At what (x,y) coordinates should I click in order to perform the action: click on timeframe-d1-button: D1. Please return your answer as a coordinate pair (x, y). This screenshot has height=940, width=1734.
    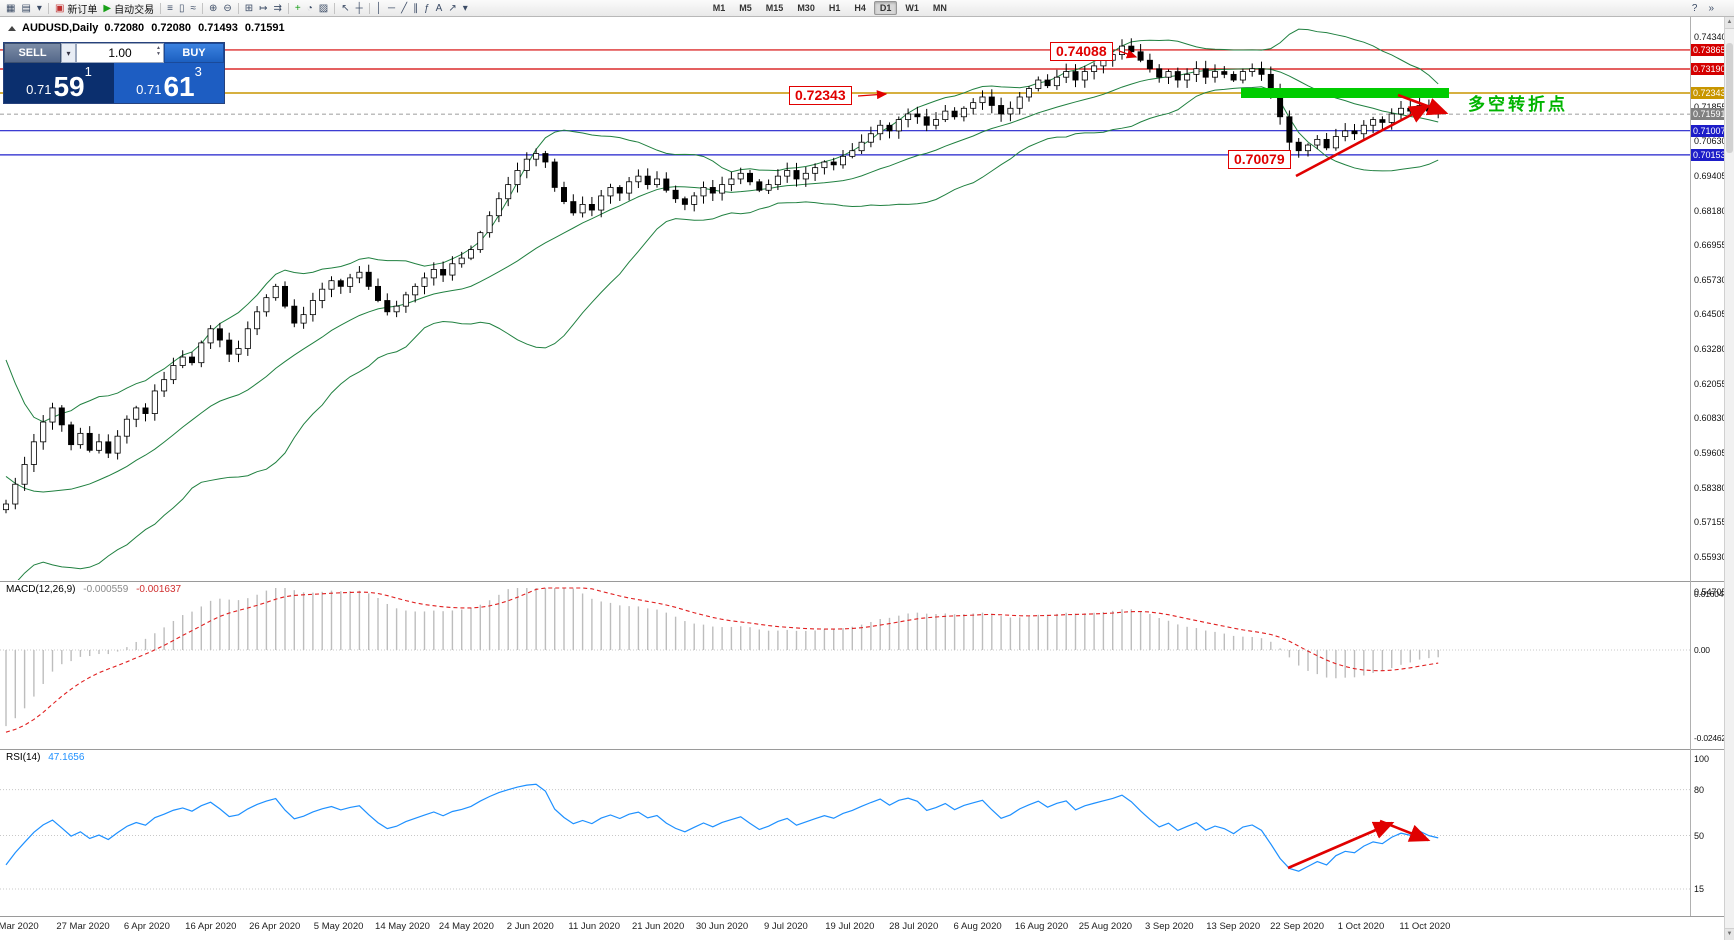
    Looking at the image, I should click on (885, 8).